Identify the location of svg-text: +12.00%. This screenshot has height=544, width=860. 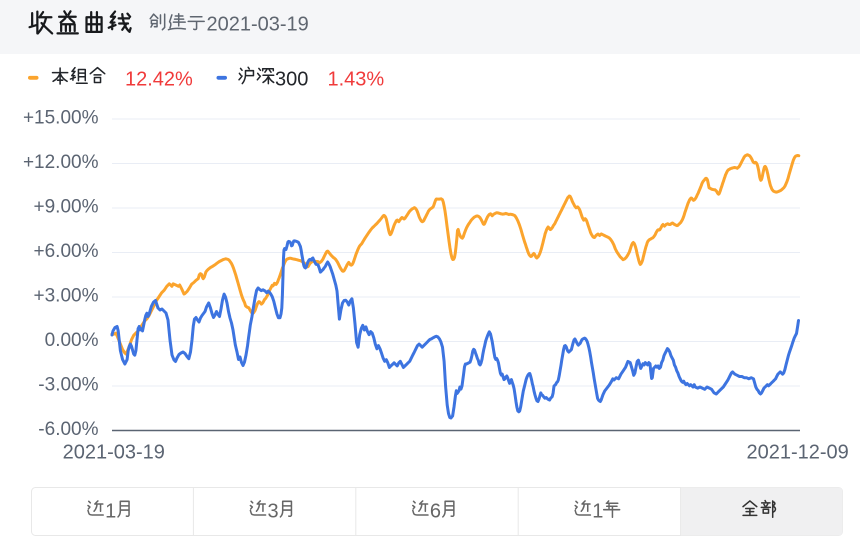
(61, 162).